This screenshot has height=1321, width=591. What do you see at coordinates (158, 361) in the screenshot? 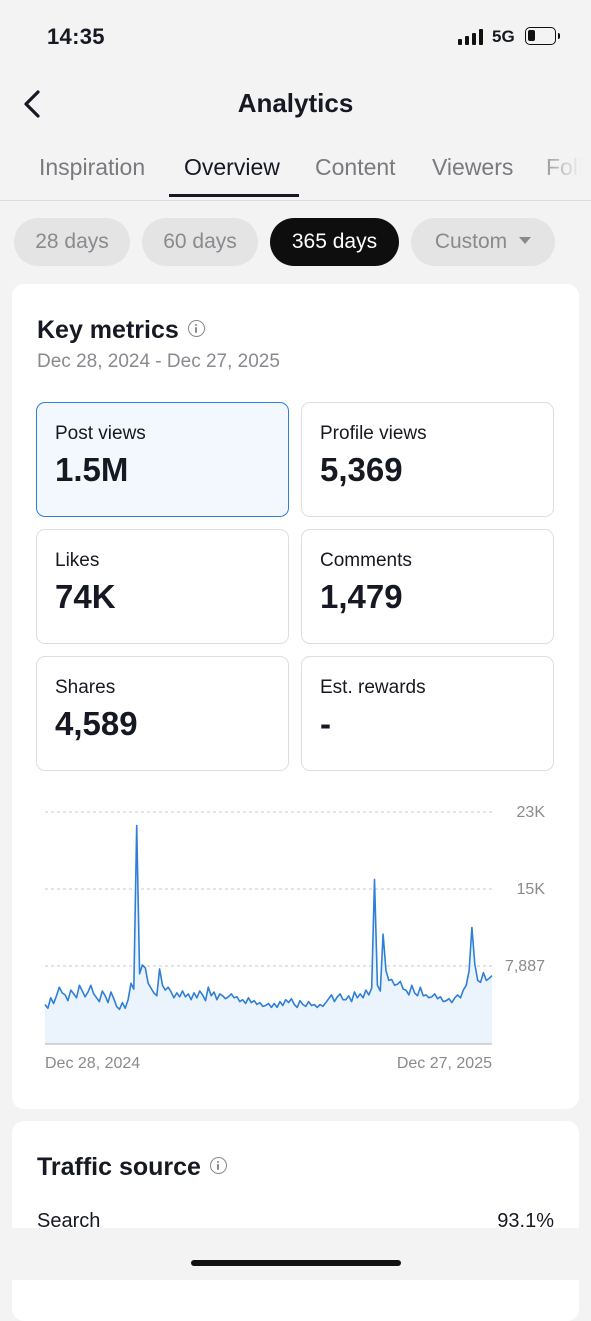
I see `date-range: Dec 28, 2024 - Dec 27, 2025` at bounding box center [158, 361].